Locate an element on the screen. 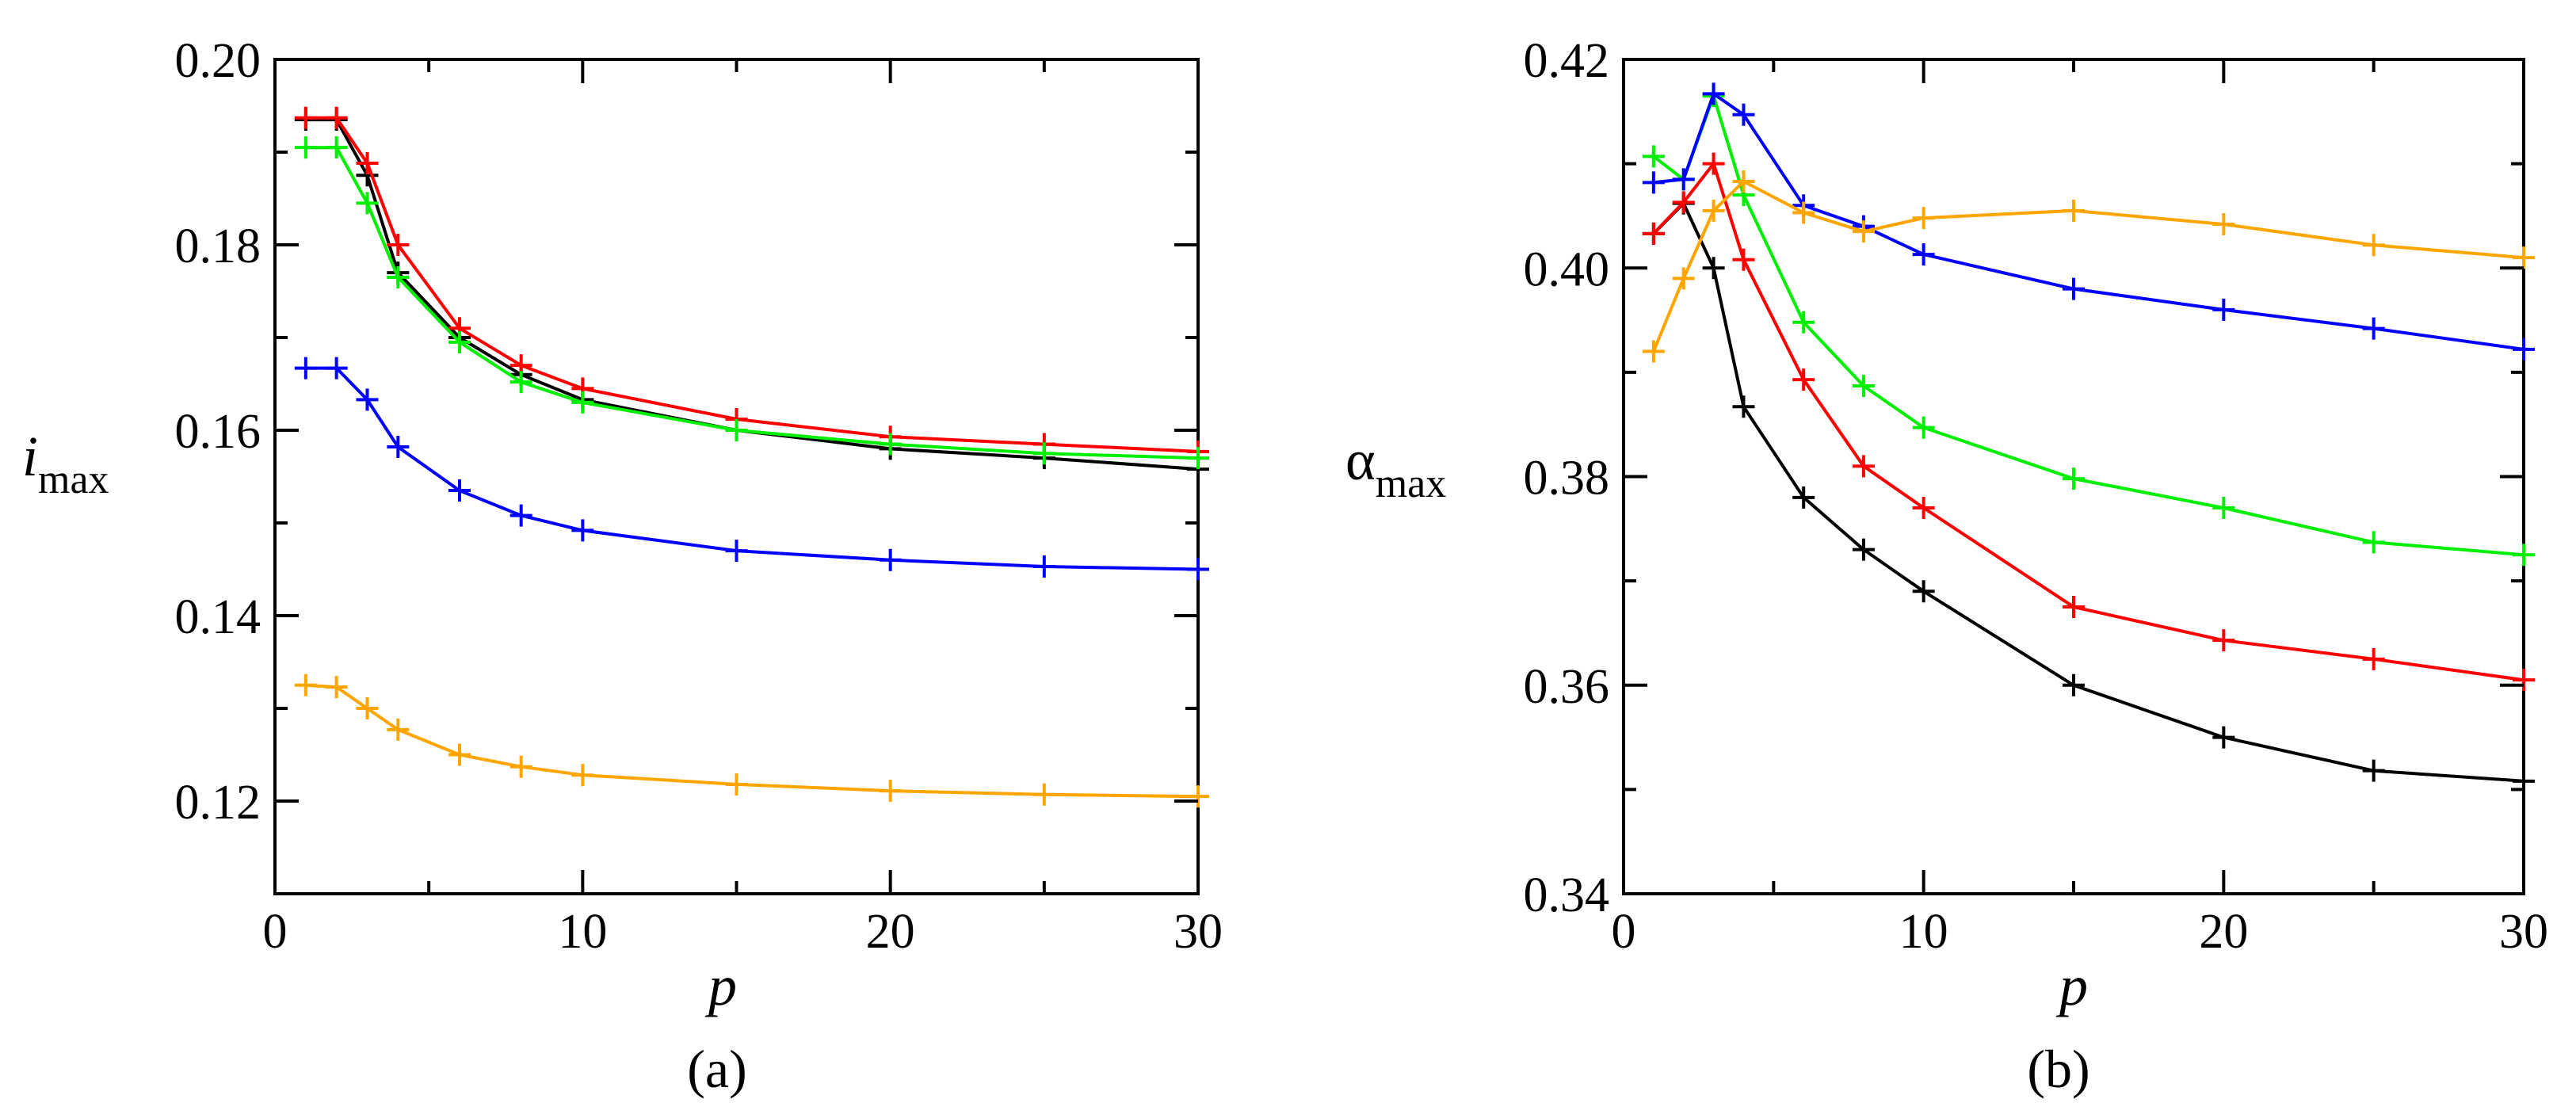 The height and width of the screenshot is (1118, 2576). x-axis-label-b: p is located at coordinates (2071, 986).